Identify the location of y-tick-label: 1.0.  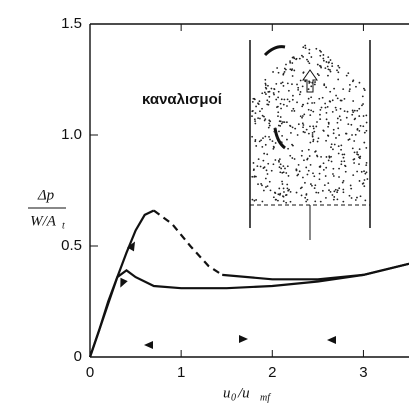
(71, 134).